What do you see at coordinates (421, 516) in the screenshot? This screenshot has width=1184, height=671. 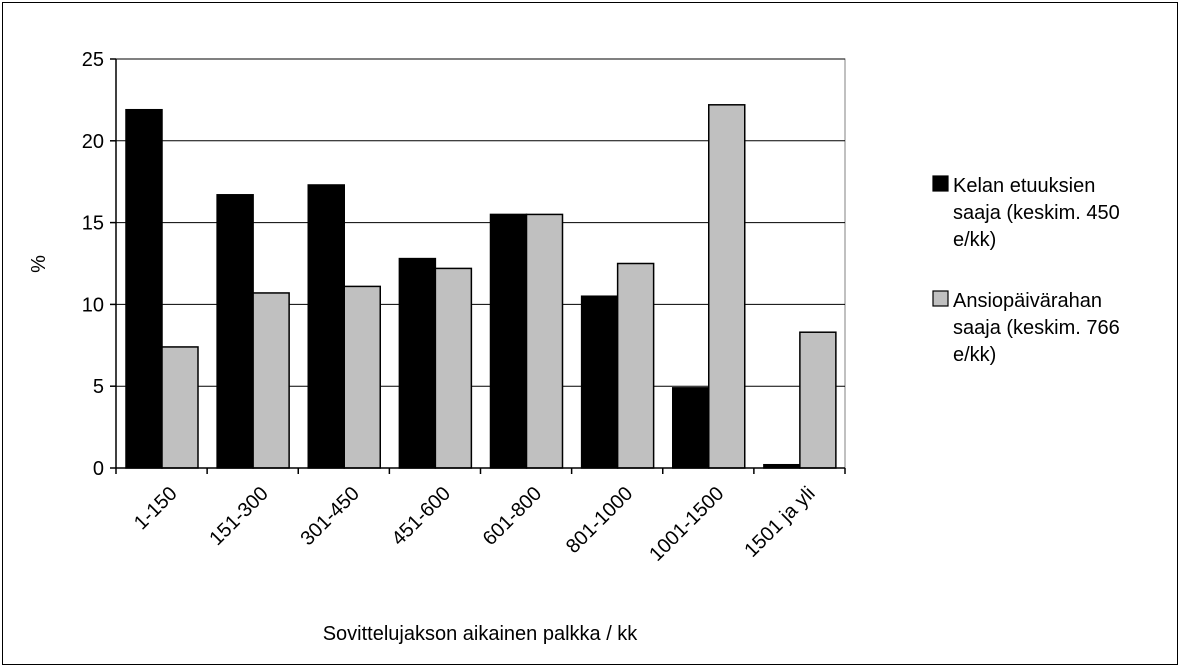 I see `x-tick-label-451-600: 451-600` at bounding box center [421, 516].